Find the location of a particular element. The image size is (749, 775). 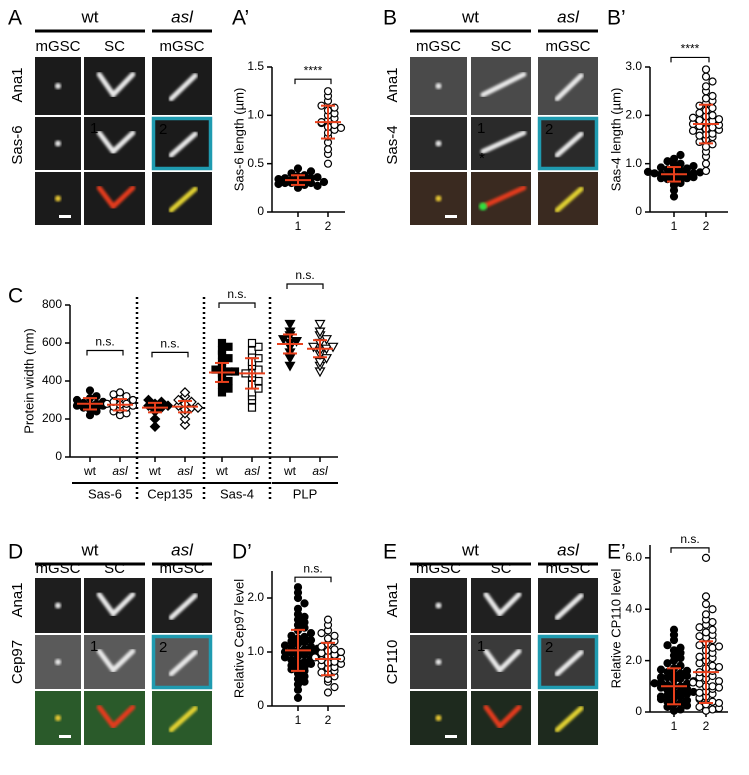

y-tick-label: 4.0 is located at coordinates (633, 608).